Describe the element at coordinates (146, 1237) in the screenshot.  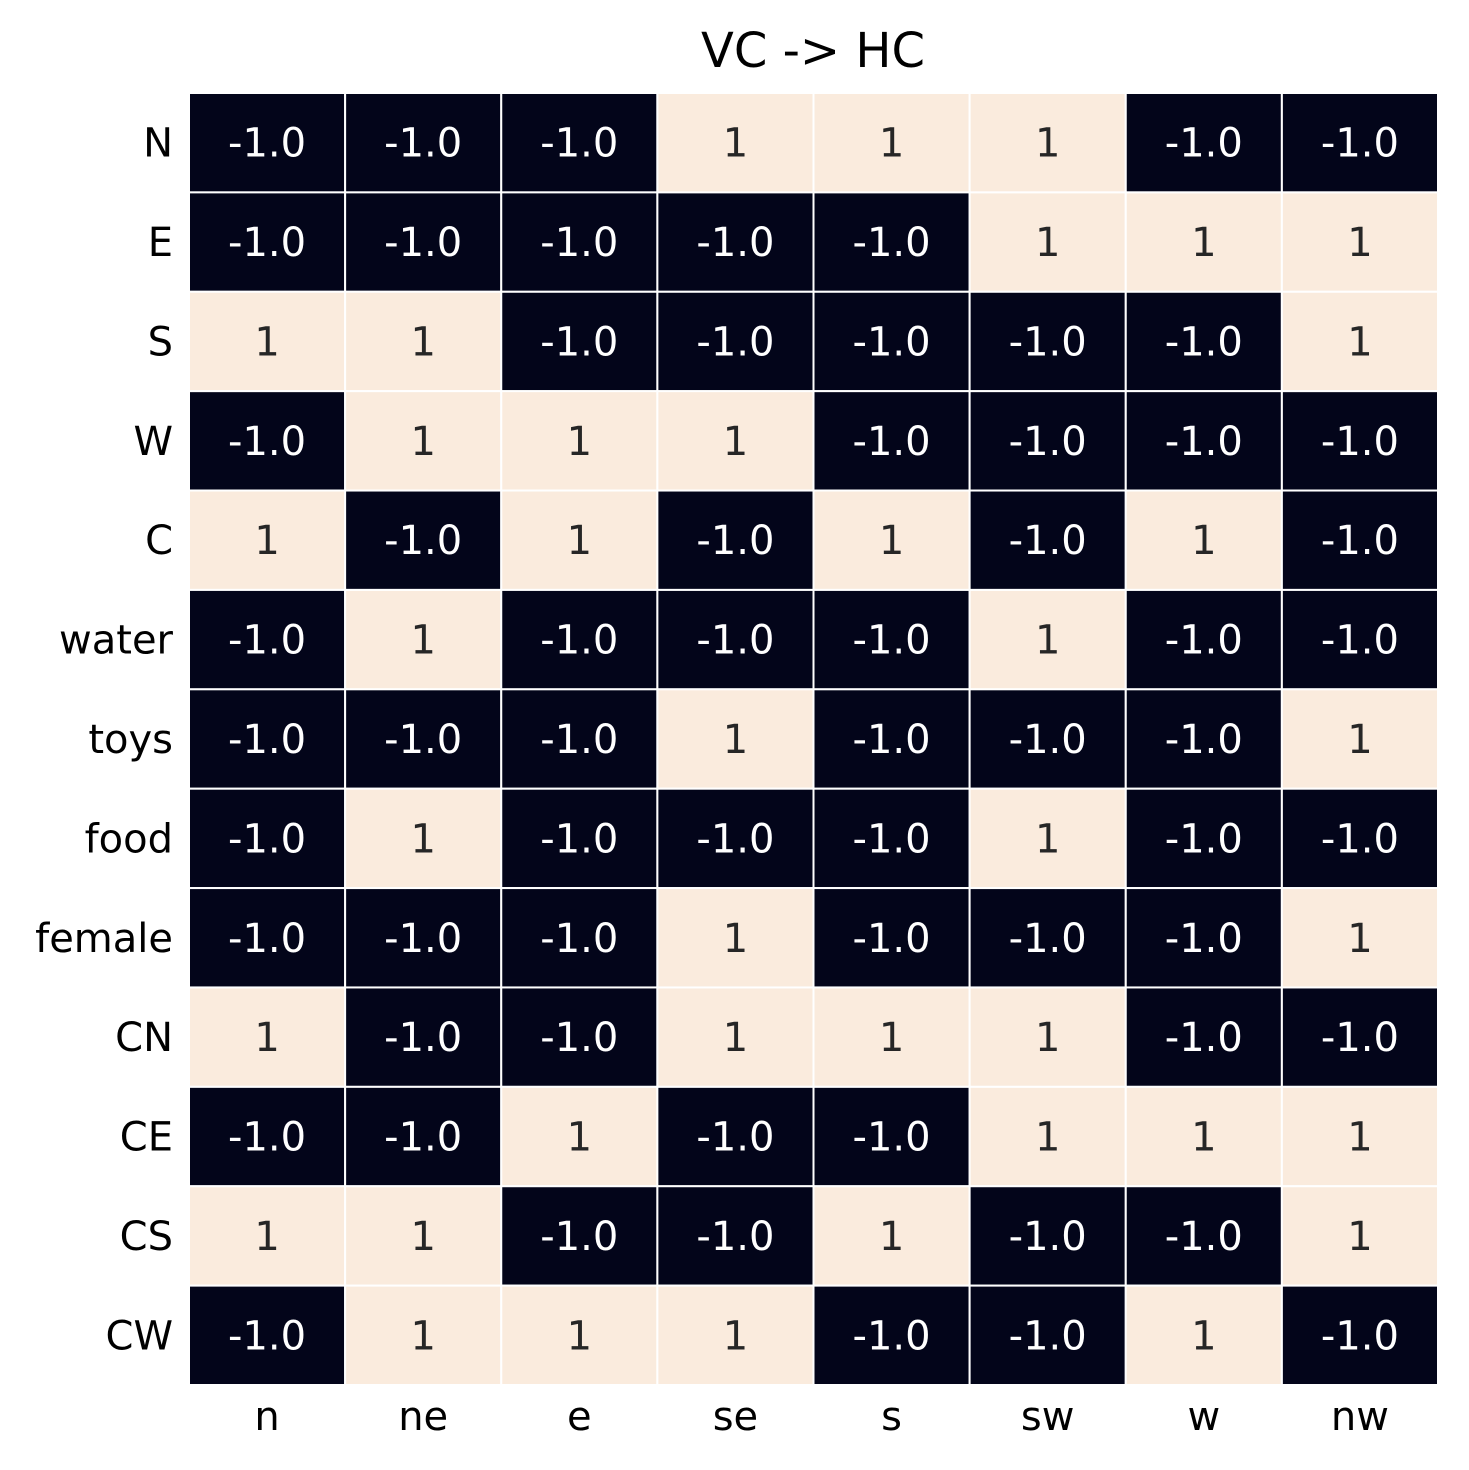
I see `y-tick-label: CS` at that location.